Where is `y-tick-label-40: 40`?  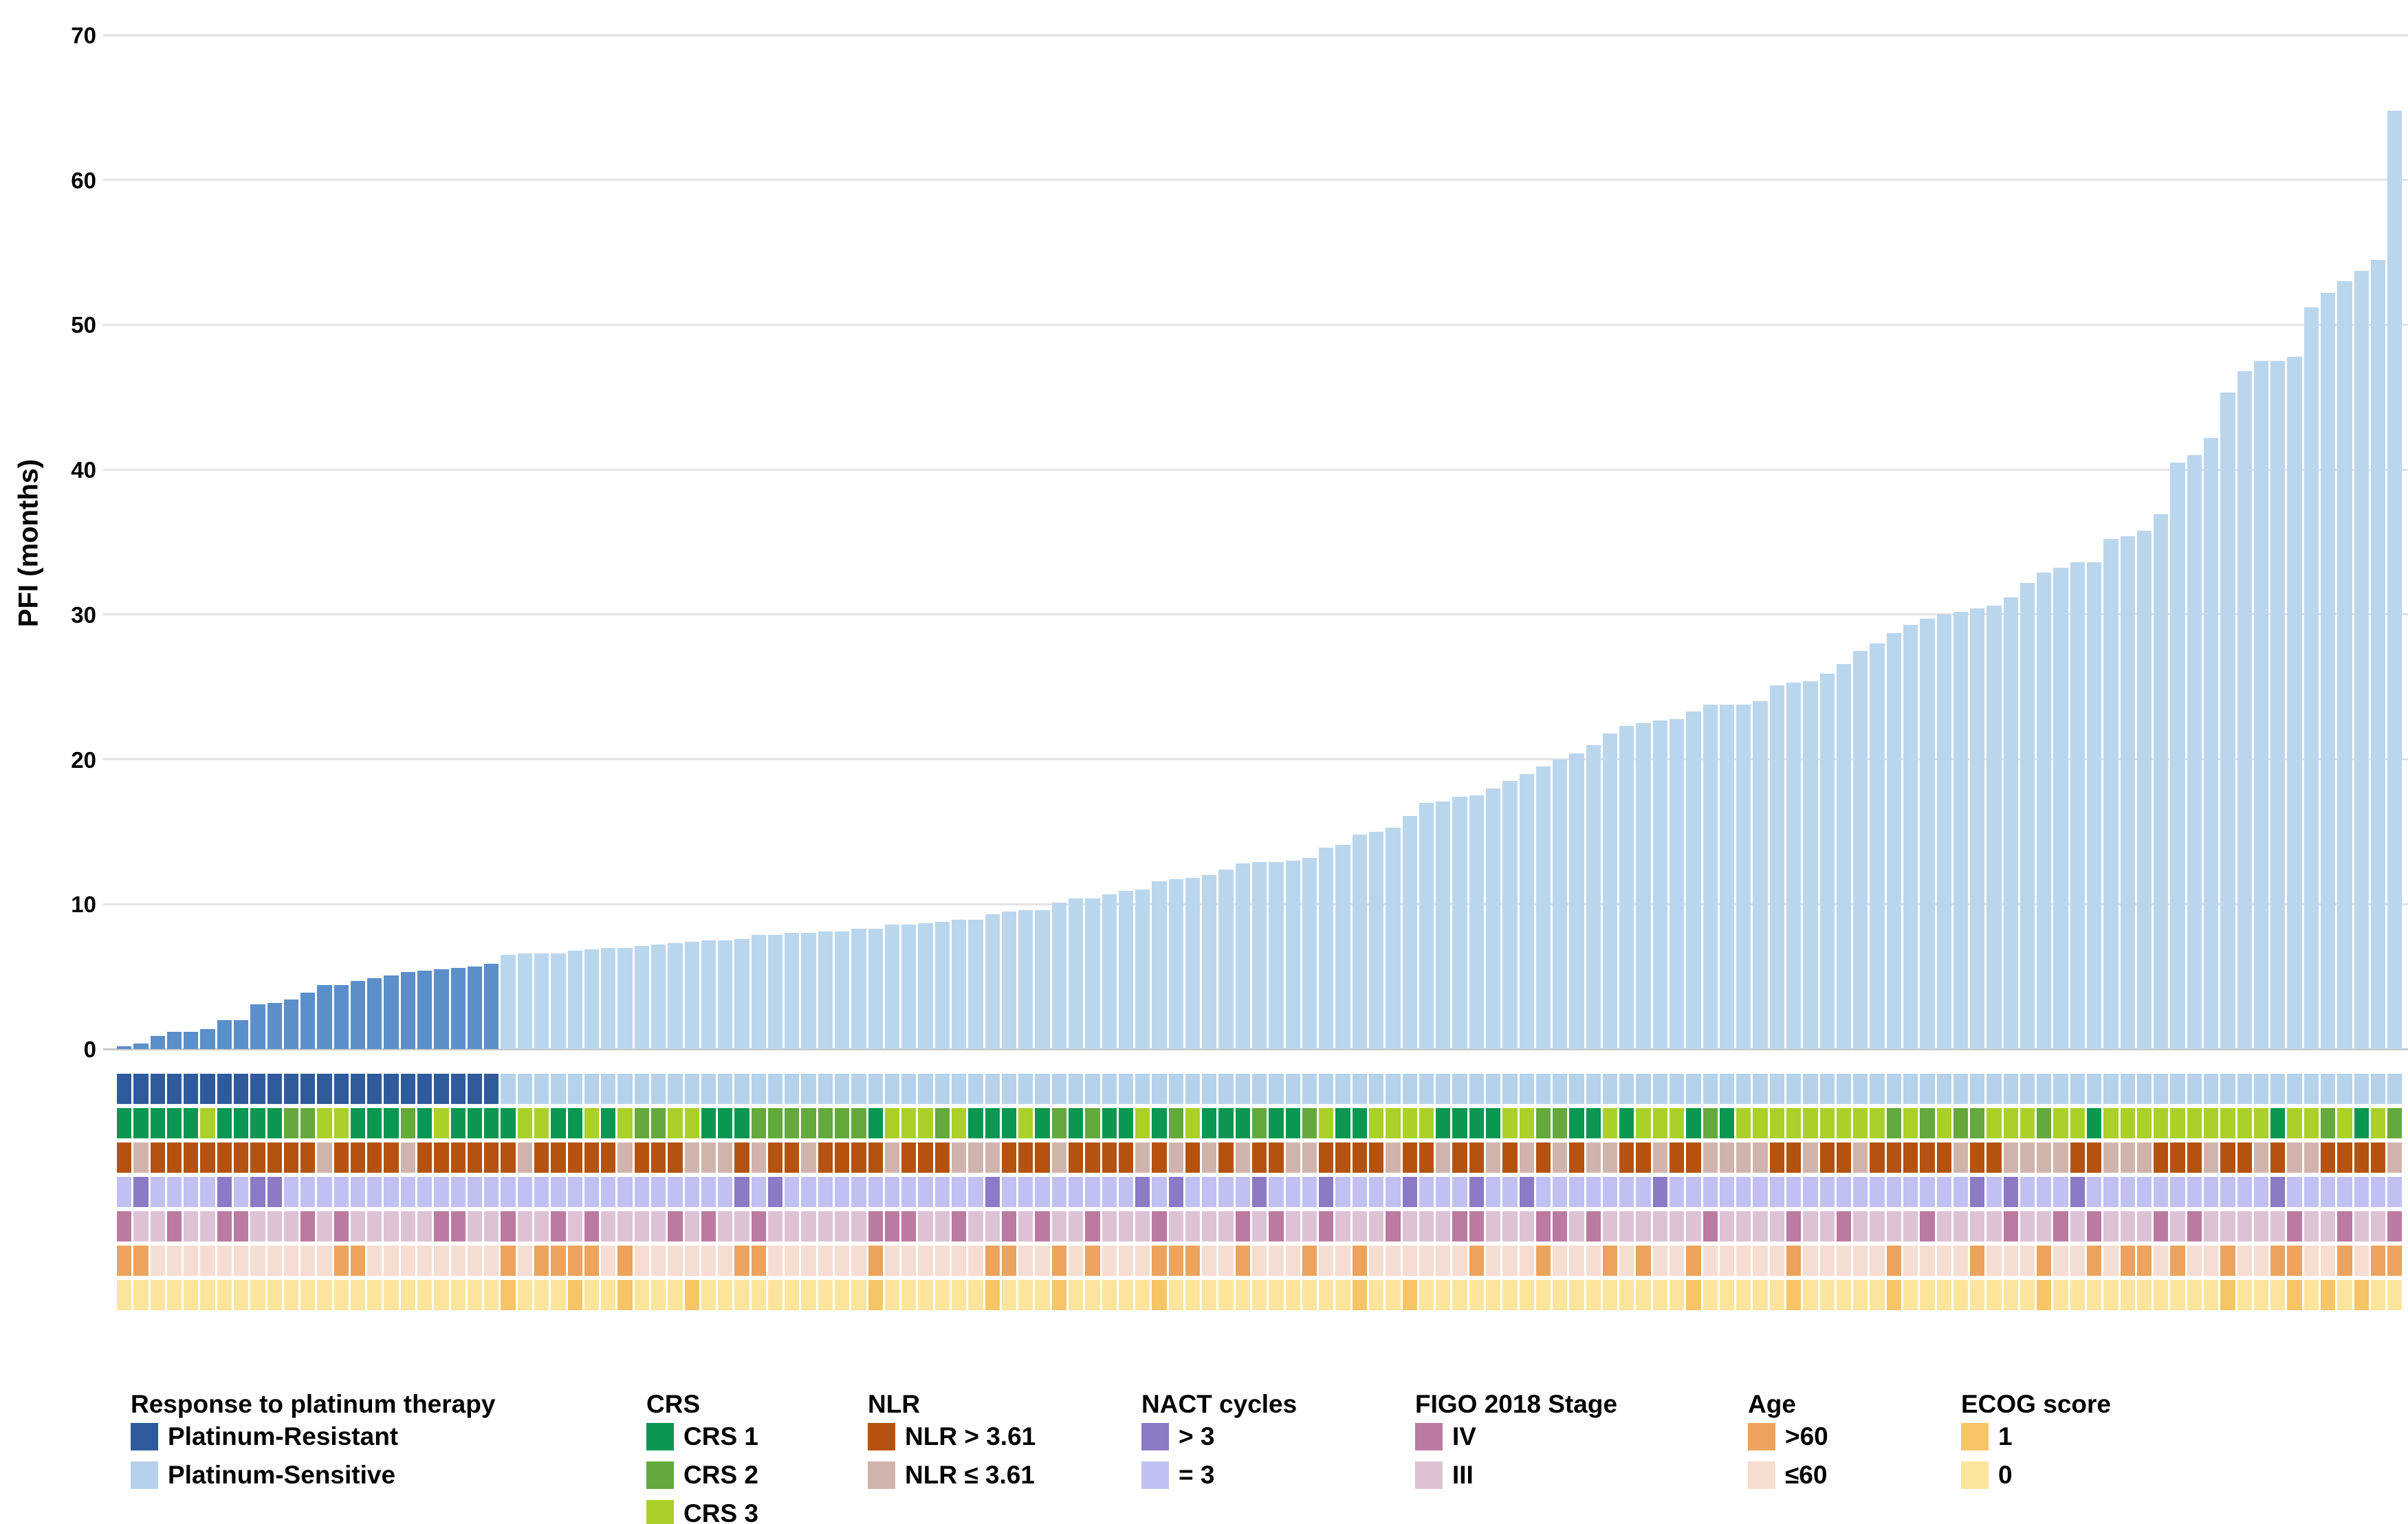
y-tick-label-40: 40 is located at coordinates (83, 470).